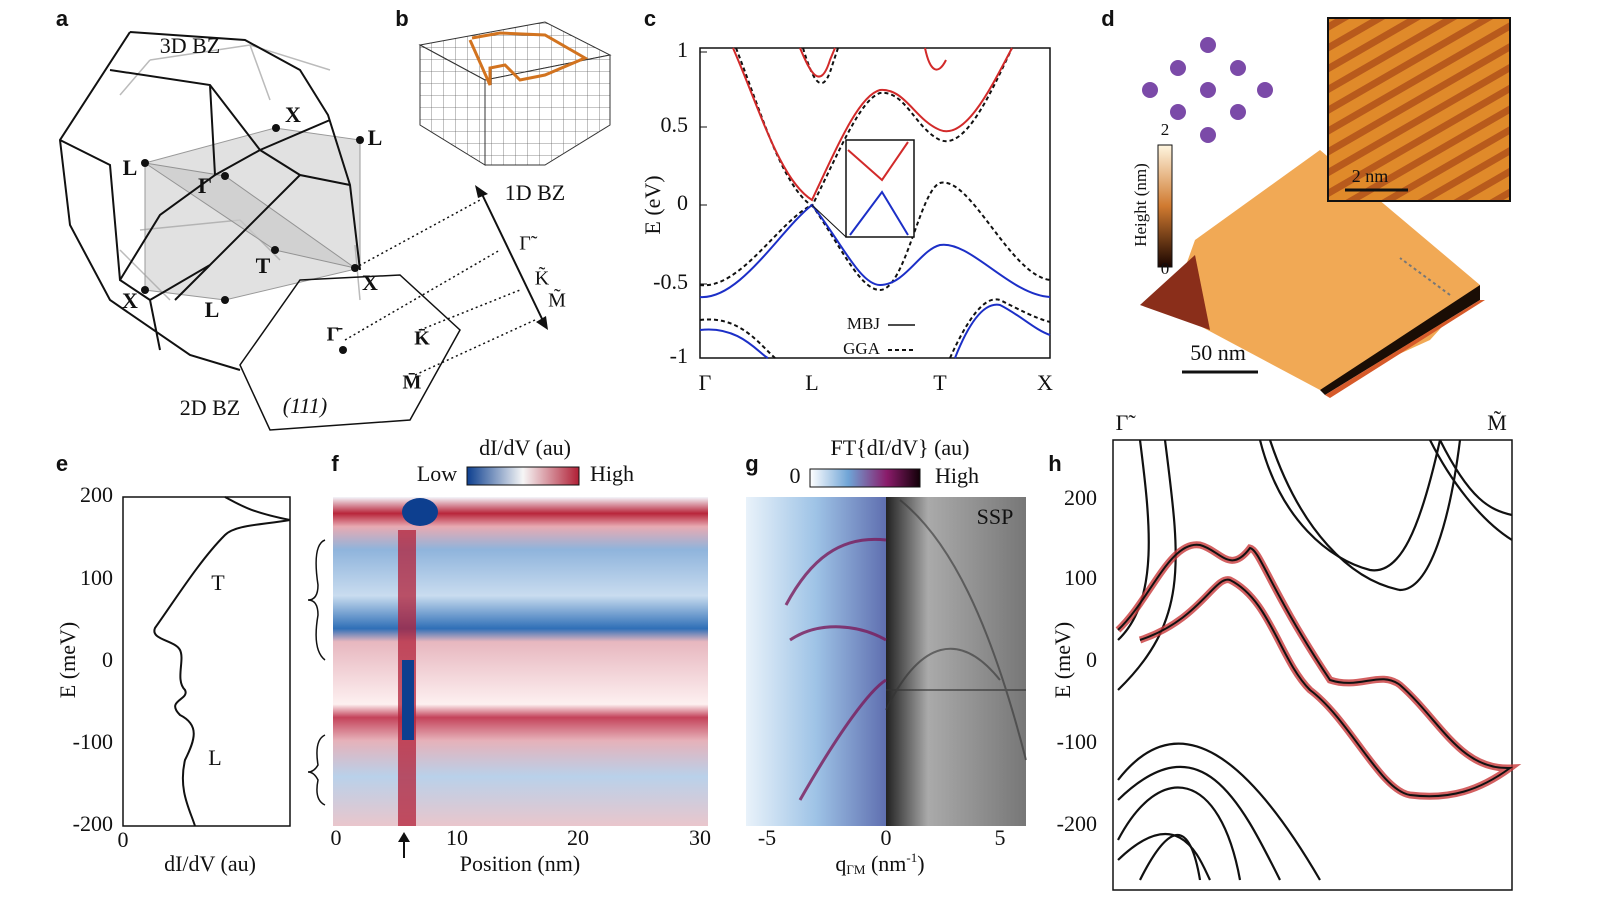  What do you see at coordinates (863, 323) in the screenshot?
I see `label: MBJ` at bounding box center [863, 323].